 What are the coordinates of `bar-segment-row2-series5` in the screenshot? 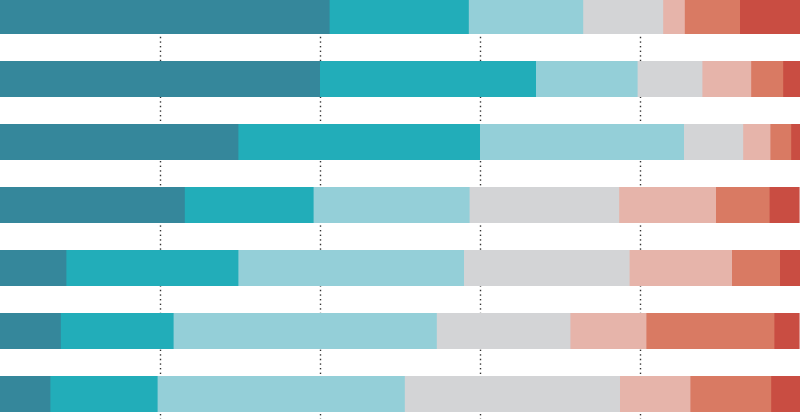 It's located at (727, 79).